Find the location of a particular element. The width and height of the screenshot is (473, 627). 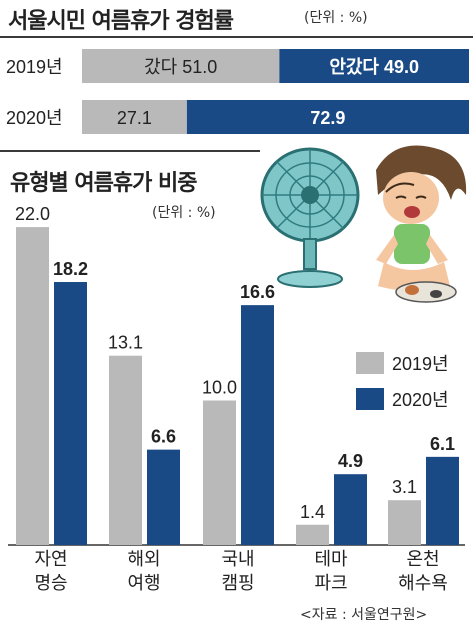

year-label-1: 2020년 is located at coordinates (34, 118).